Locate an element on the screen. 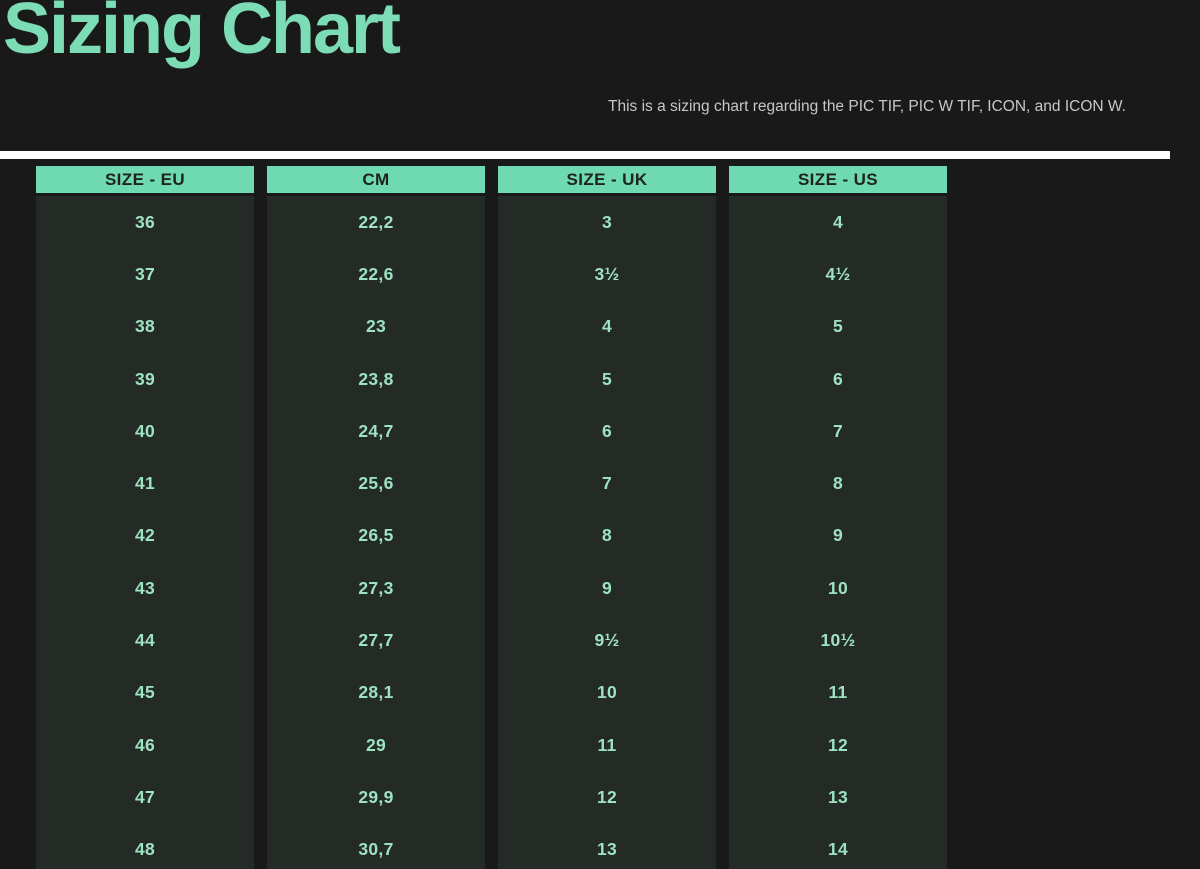 The image size is (1200, 869). table-cell: 22,2 is located at coordinates (376, 221).